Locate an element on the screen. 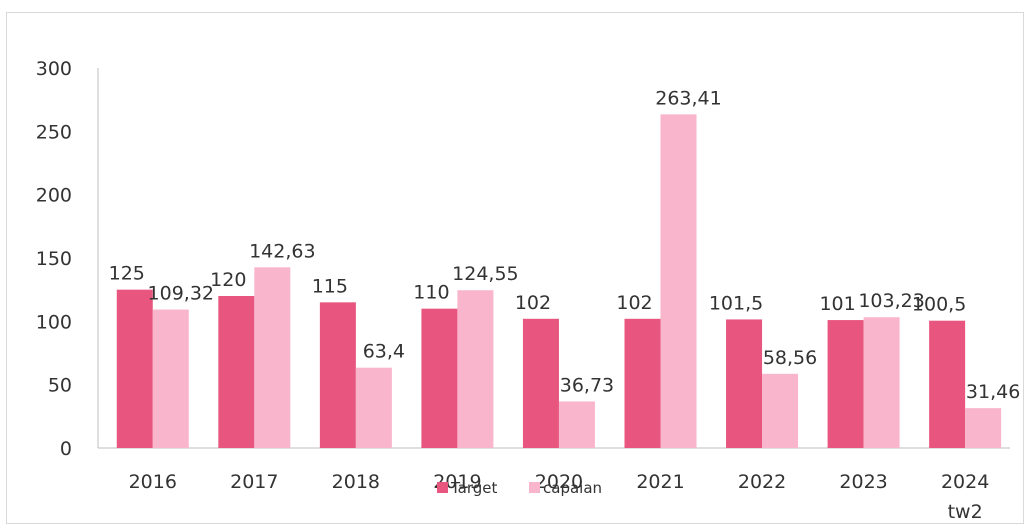  legend-label-target: Target is located at coordinates (474, 488).